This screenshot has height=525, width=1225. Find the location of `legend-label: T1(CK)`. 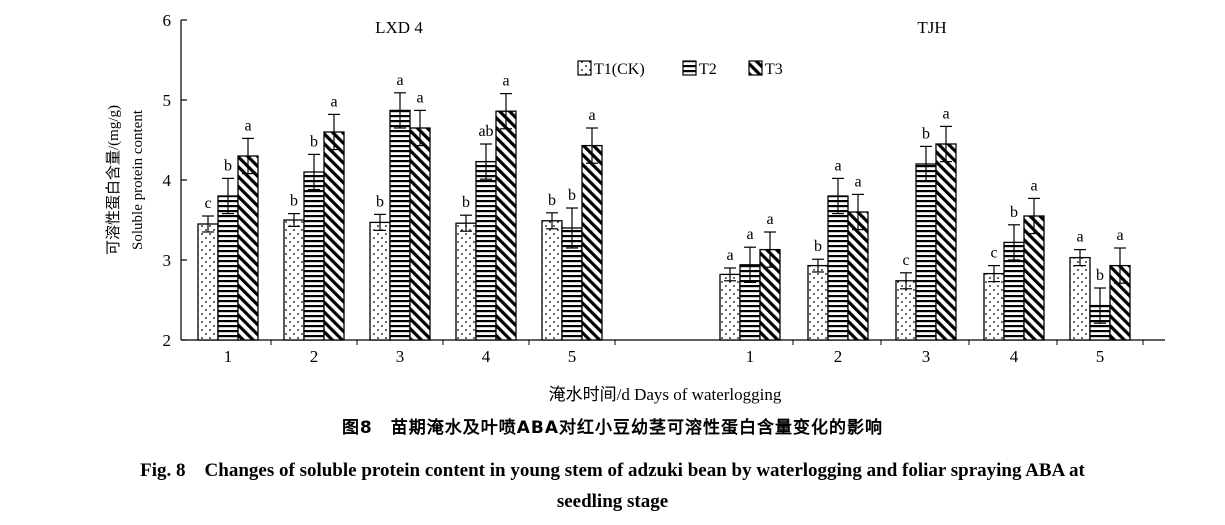

legend-label: T1(CK) is located at coordinates (619, 69).